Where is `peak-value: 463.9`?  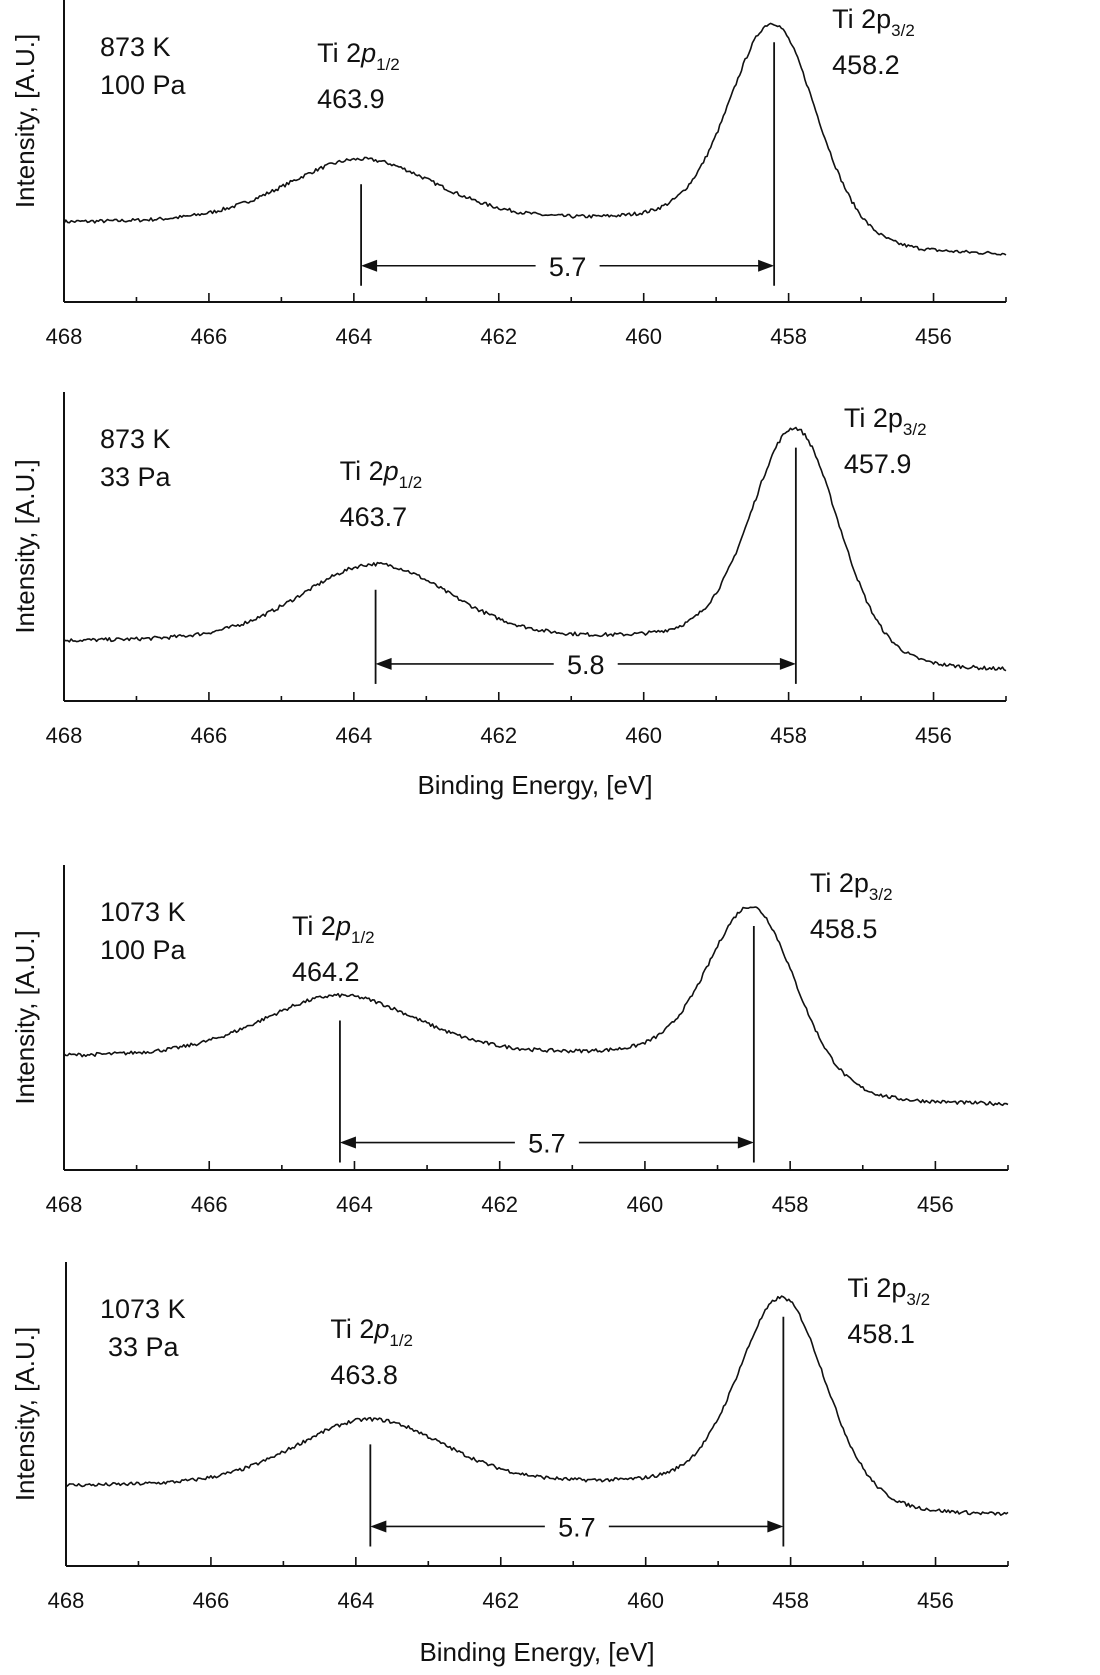 peak-value: 463.9 is located at coordinates (351, 99).